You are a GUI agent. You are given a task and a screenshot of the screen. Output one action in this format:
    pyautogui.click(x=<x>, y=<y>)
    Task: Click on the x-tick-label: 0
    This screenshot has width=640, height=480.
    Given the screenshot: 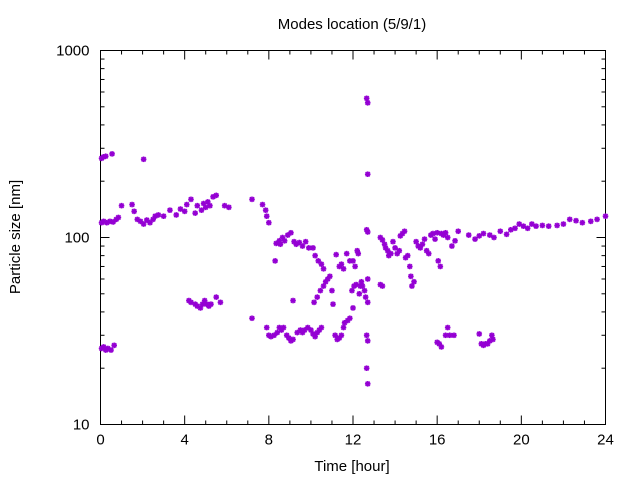 What is the action you would take?
    pyautogui.click(x=100, y=440)
    